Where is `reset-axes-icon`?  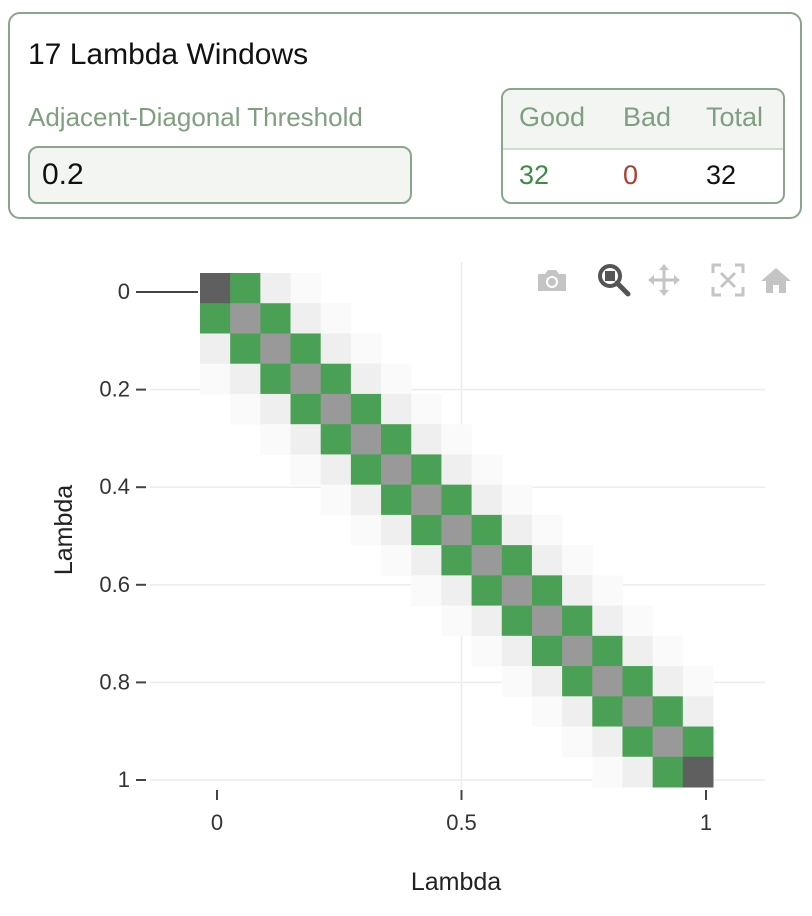
reset-axes-icon is located at coordinates (776, 280).